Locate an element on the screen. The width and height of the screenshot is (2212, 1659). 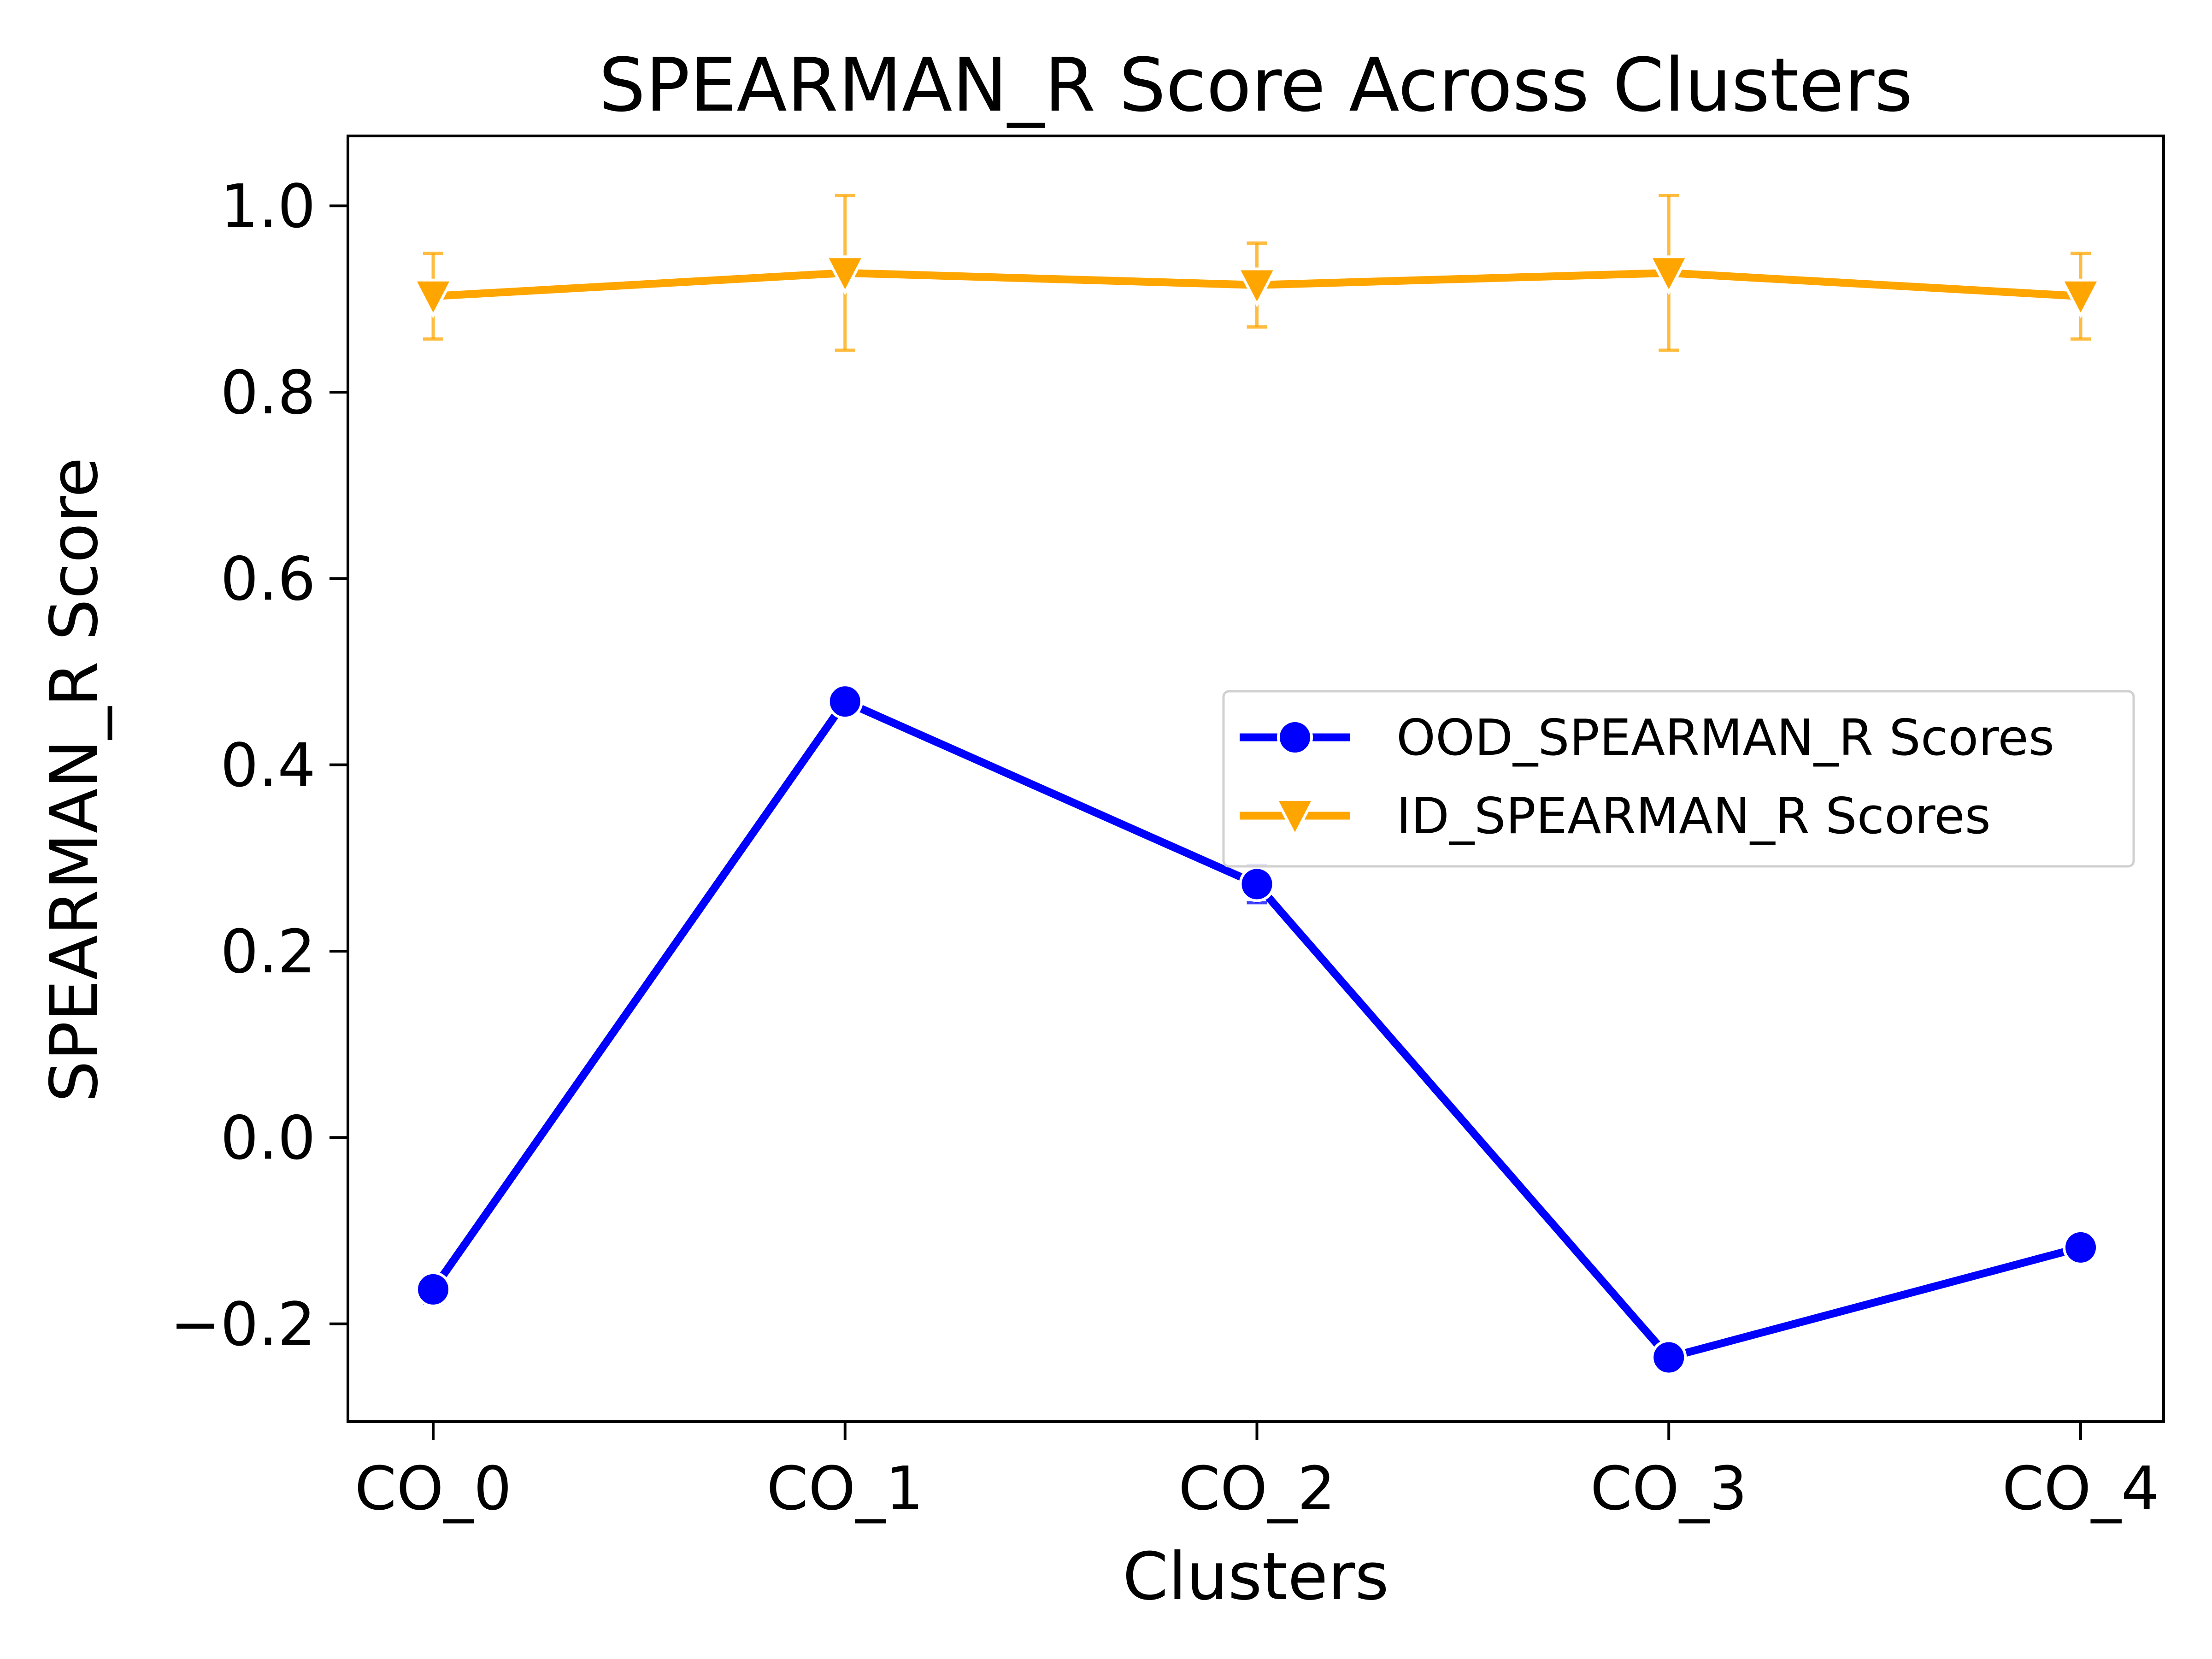
series-id is located at coordinates (1256, 273).